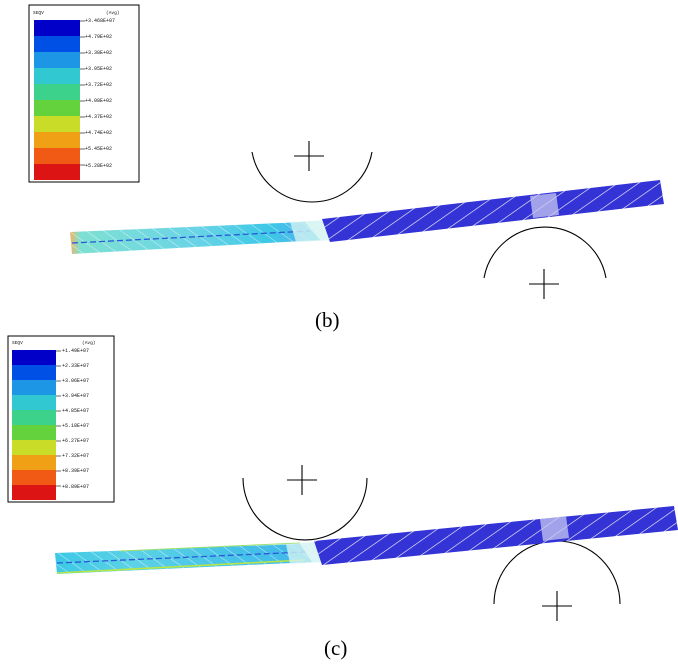 This screenshot has width=678, height=664. What do you see at coordinates (100, 21) in the screenshot?
I see `legend-value: +3.468E+07` at bounding box center [100, 21].